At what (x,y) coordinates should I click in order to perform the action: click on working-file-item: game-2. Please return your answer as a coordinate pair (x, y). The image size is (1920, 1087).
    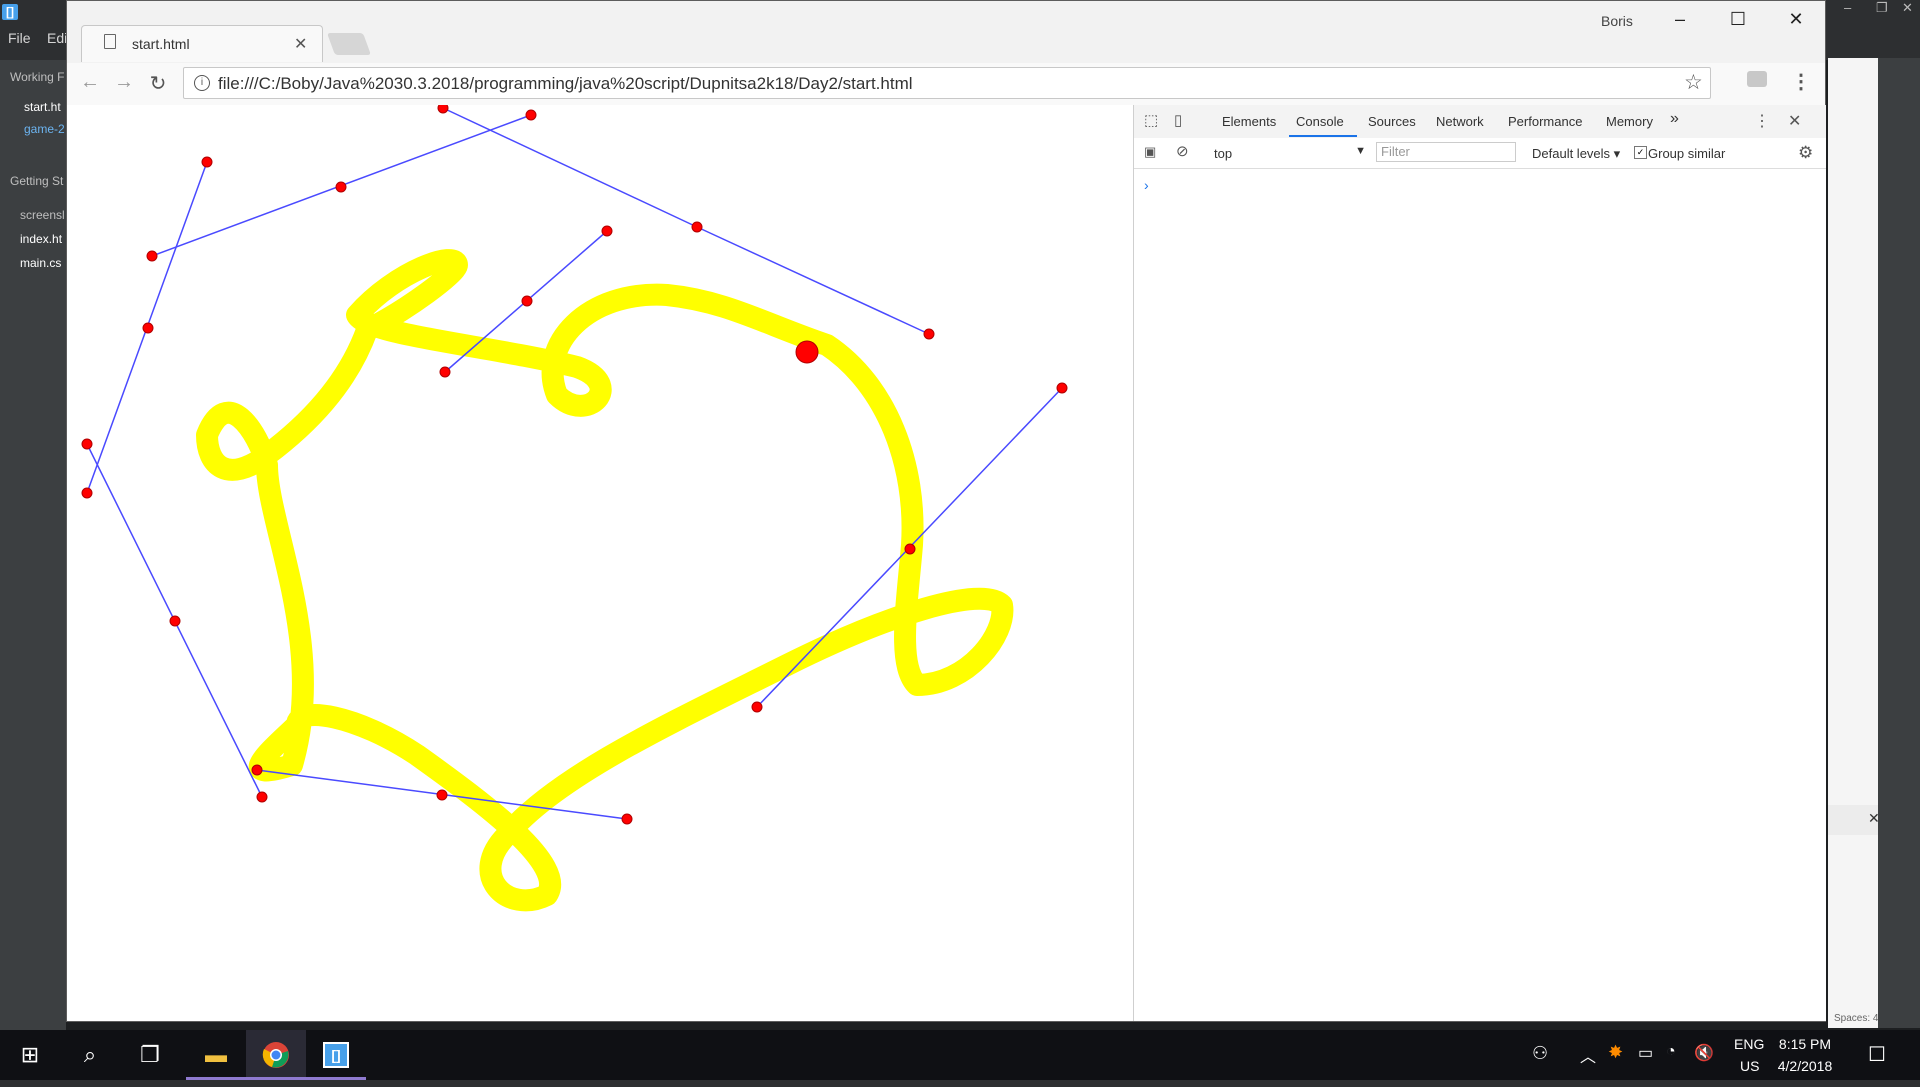
    Looking at the image, I should click on (44, 129).